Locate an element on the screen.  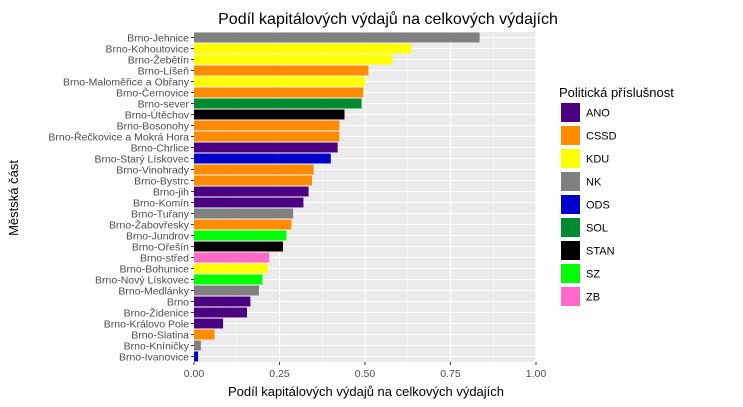
y-tick-label: Brno-Černovice is located at coordinates (152, 92).